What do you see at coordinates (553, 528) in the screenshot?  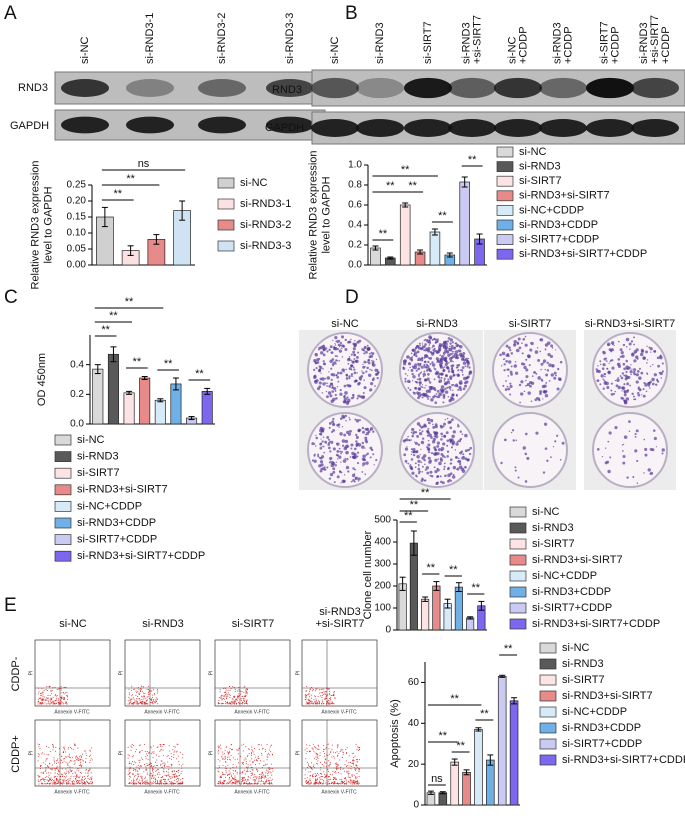 I see `legend-label: si-RND3` at bounding box center [553, 528].